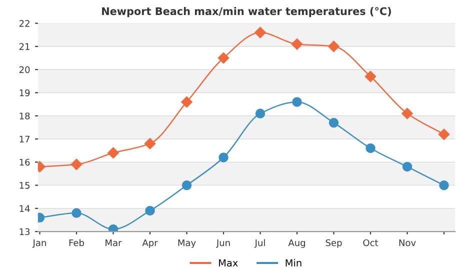  Describe the element at coordinates (24, 23) in the screenshot. I see `y-tick-label: 22` at that location.